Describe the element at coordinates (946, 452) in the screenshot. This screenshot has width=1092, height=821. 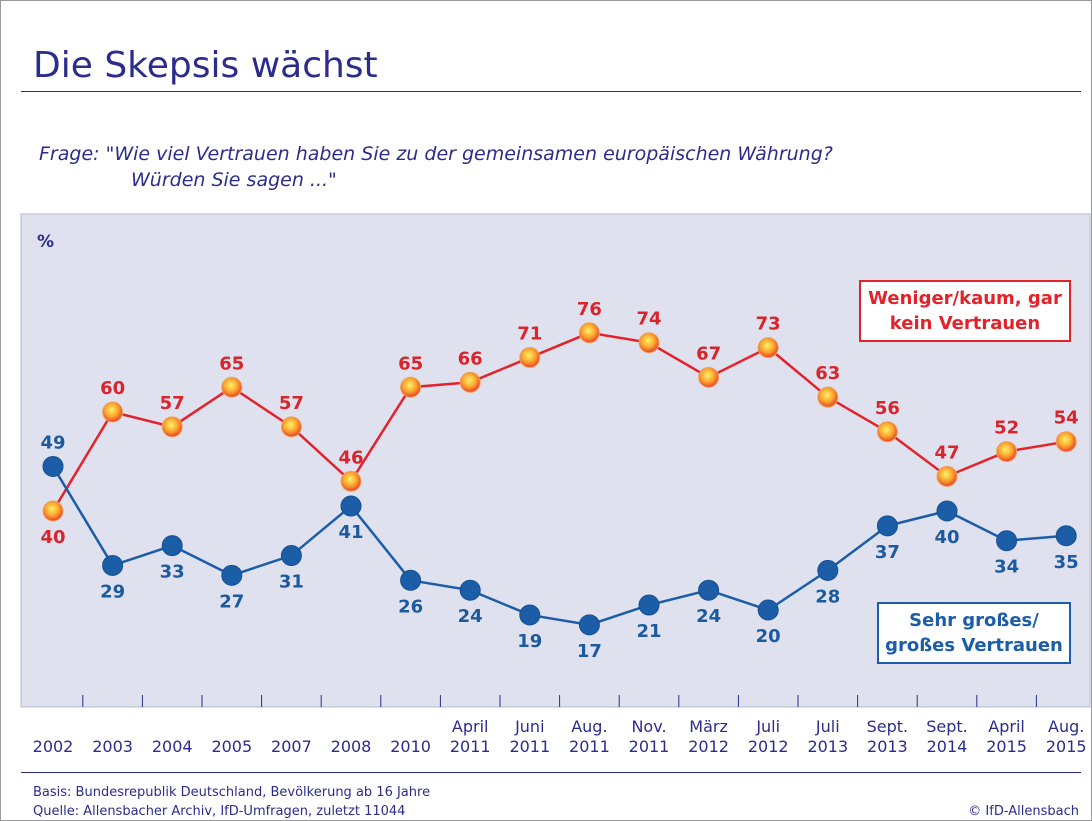
I see `data-label: 47` at that location.